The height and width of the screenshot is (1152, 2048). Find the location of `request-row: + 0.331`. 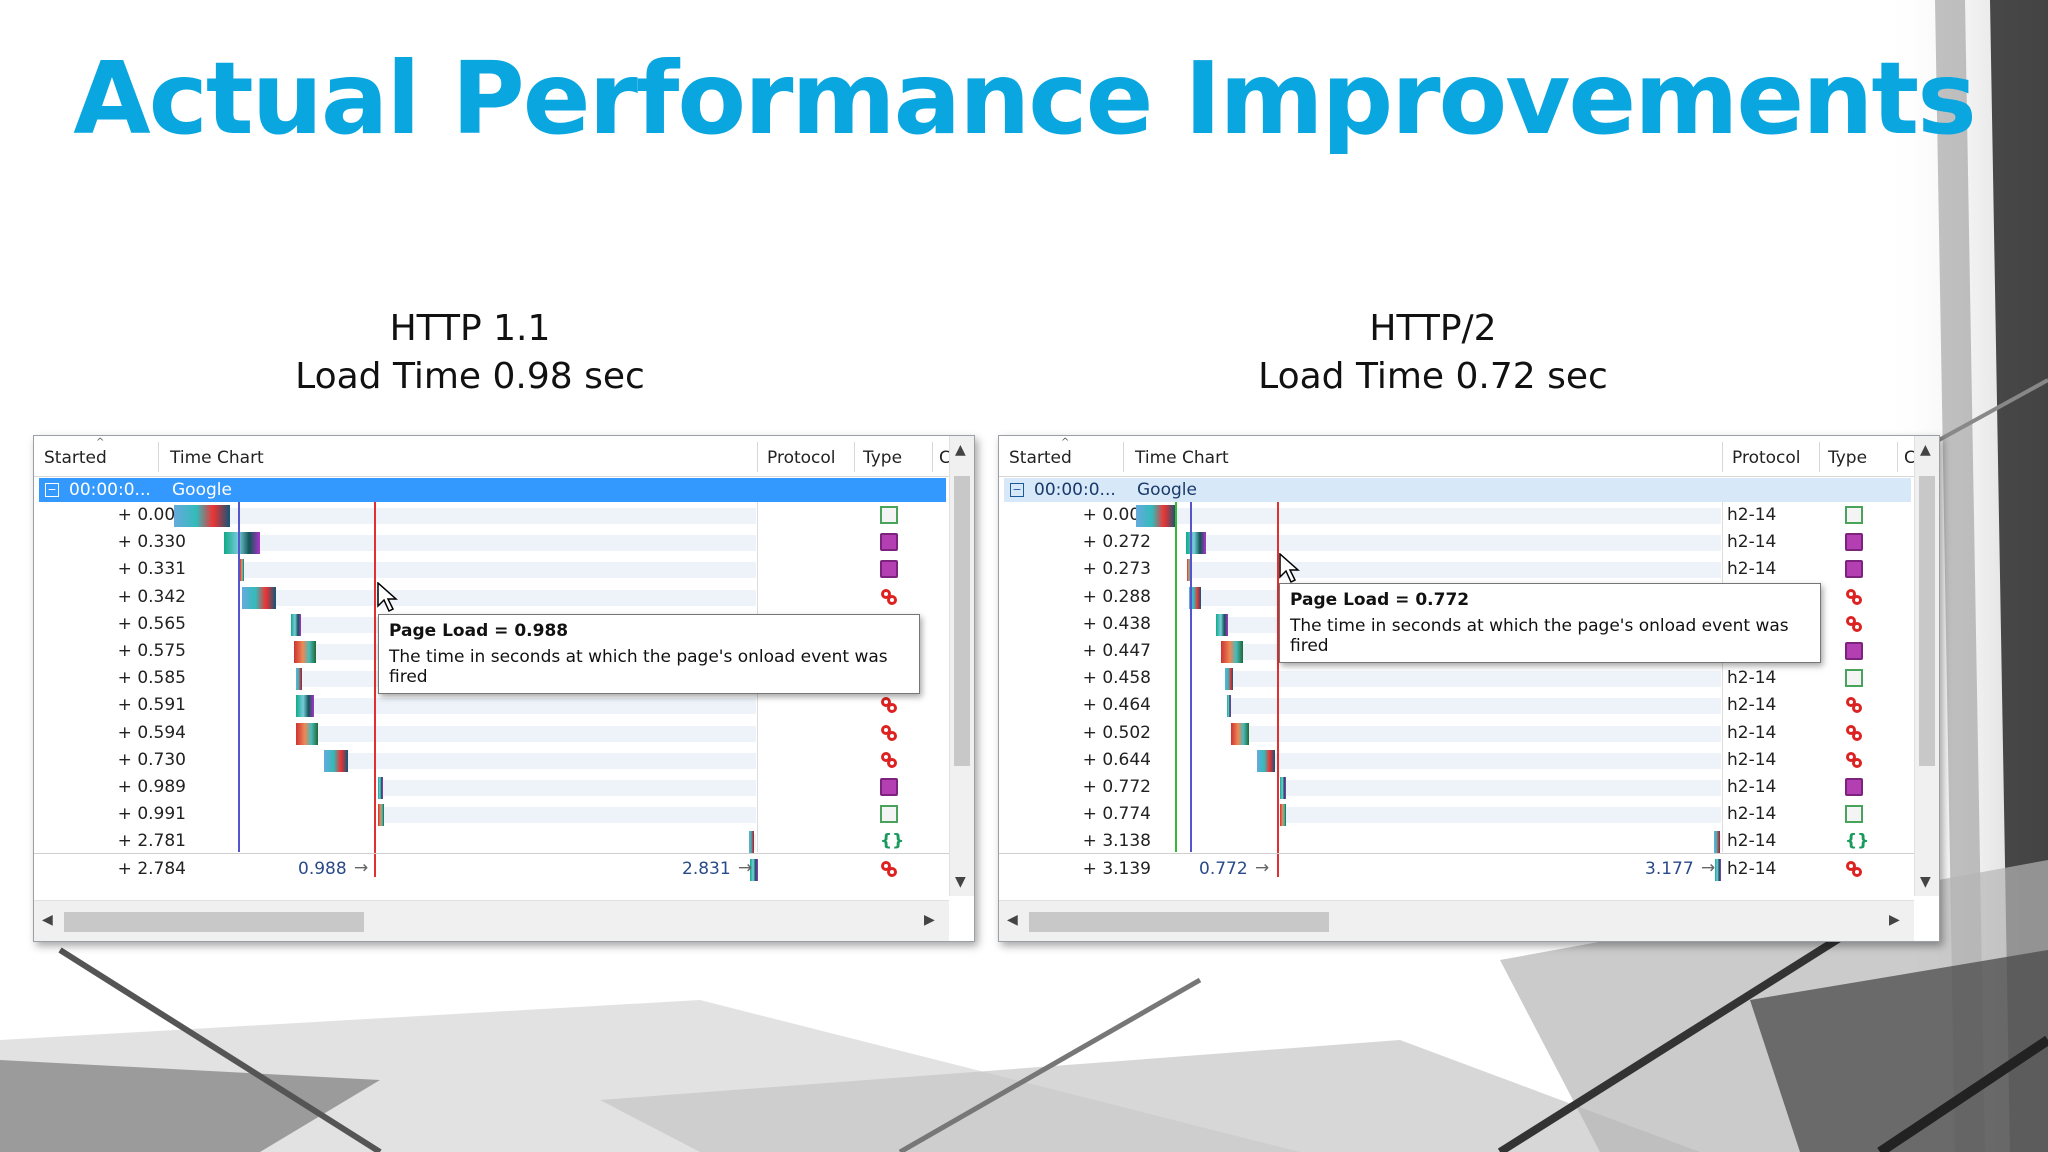

request-row: + 0.331 is located at coordinates (491, 569).